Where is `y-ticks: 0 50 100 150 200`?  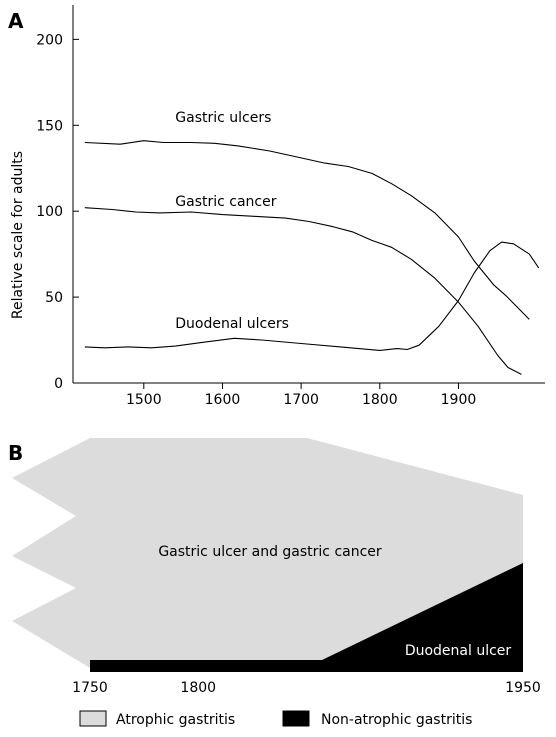
y-ticks: 0 50 100 150 200 is located at coordinates (57, 212).